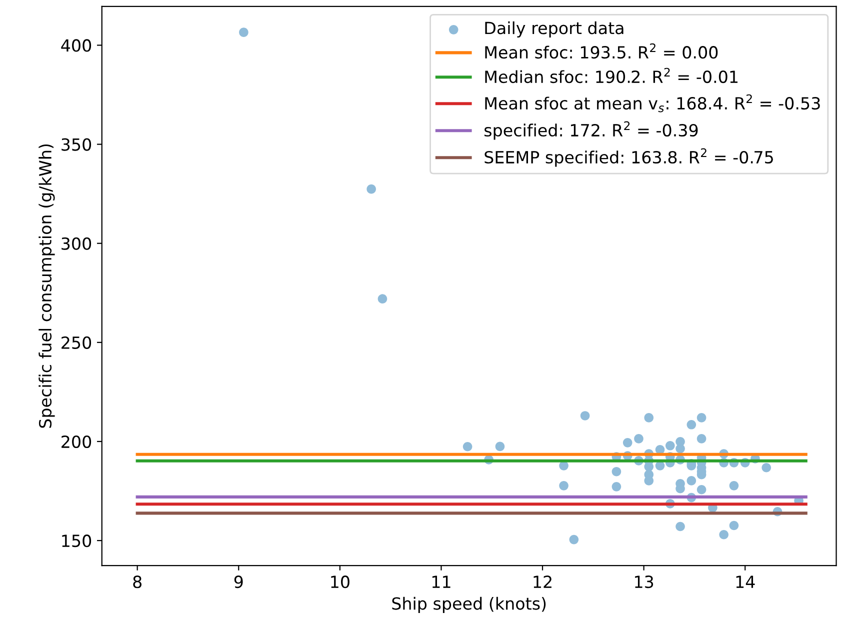  I want to click on legend-label: Daily report data, so click(554, 29).